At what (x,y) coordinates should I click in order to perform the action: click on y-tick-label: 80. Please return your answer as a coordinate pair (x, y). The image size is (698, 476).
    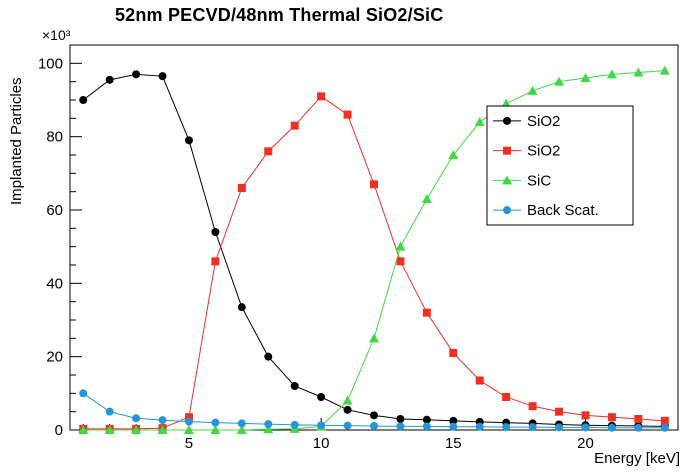
    Looking at the image, I should click on (54, 137).